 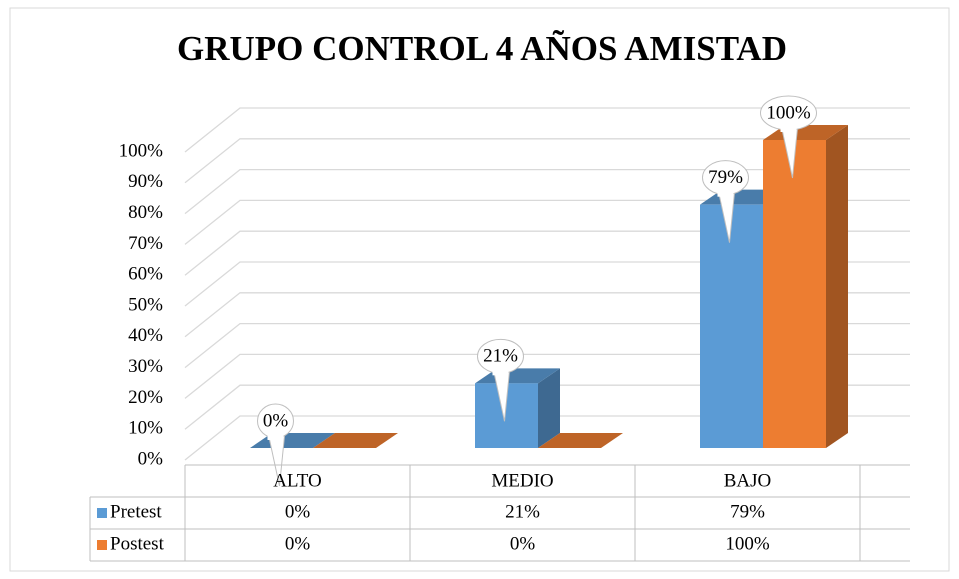 I want to click on y-tick-label: 90%, so click(x=145, y=181).